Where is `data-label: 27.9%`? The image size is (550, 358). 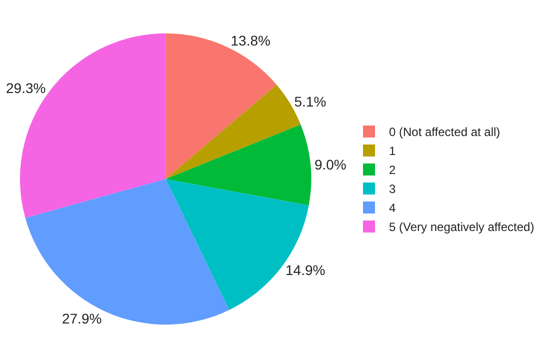 data-label: 27.9% is located at coordinates (82, 318).